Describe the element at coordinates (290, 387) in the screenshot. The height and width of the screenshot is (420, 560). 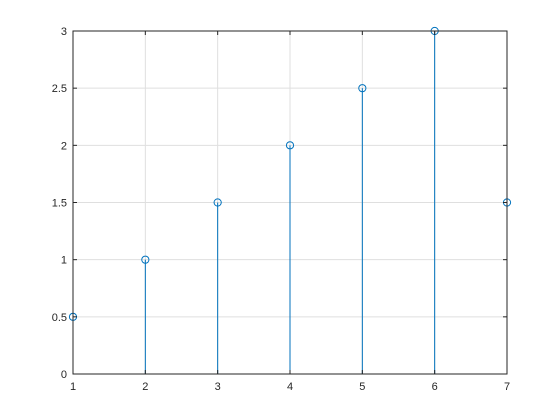
I see `x-tick-label-4: 4` at that location.